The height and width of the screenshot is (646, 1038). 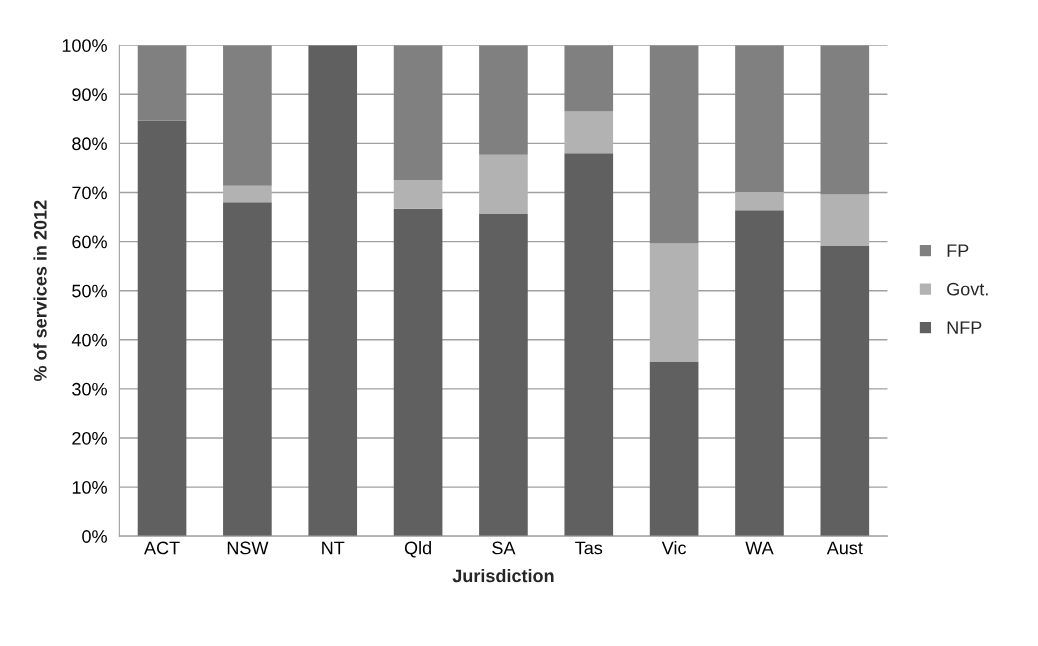 What do you see at coordinates (417, 549) in the screenshot?
I see `x-tick-label: Qld` at bounding box center [417, 549].